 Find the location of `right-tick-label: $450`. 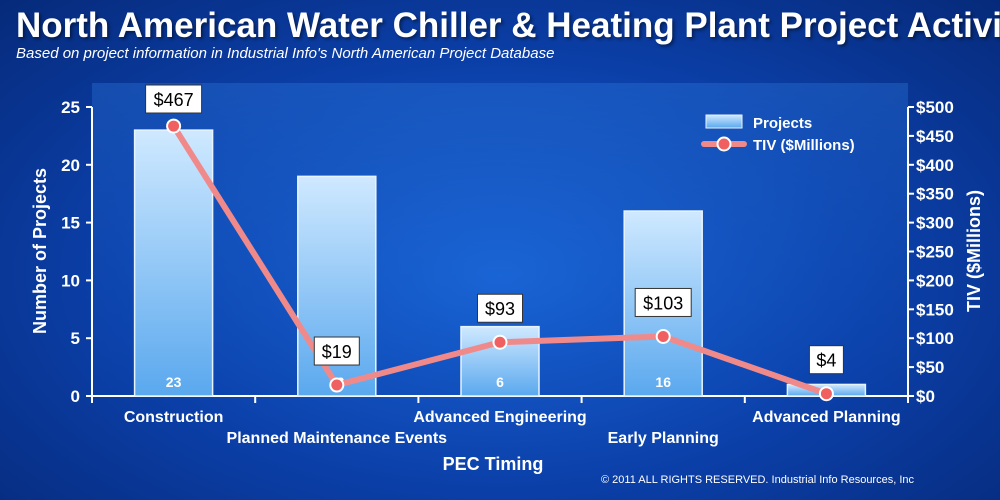

right-tick-label: $450 is located at coordinates (935, 136).